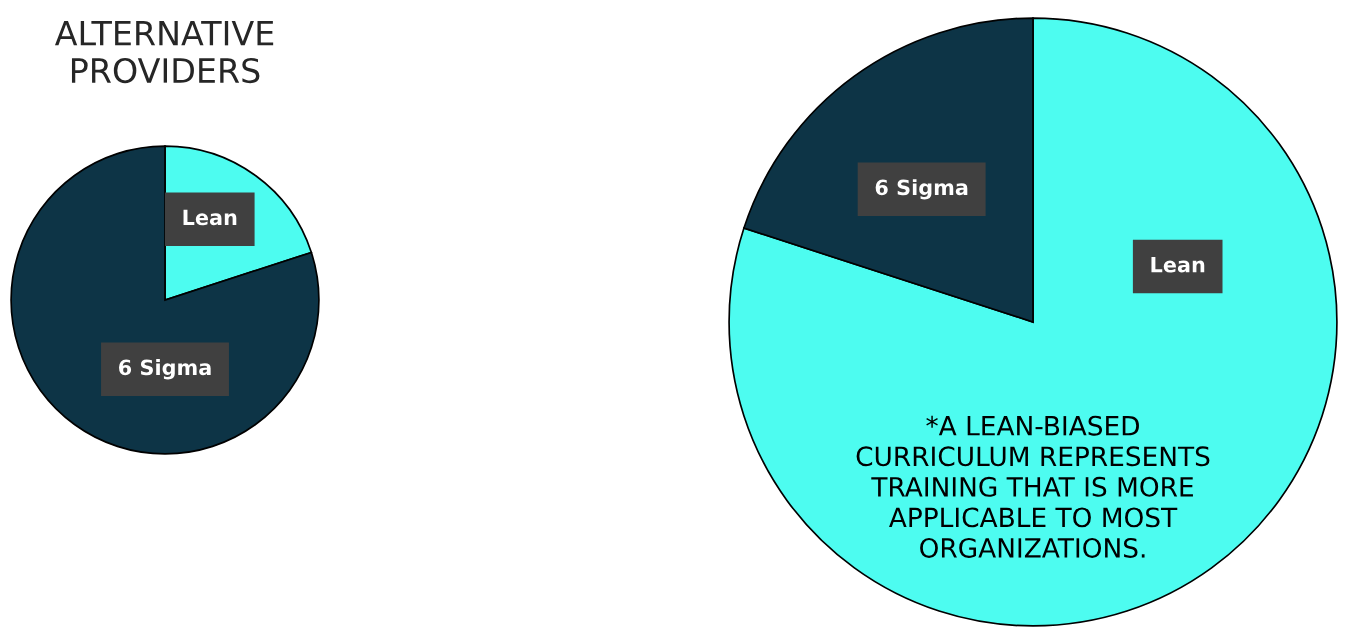 Image resolution: width=1347 pixels, height=641 pixels. Describe the element at coordinates (164, 52) in the screenshot. I see `chart-title: ALTERNATIVE PROVIDERS` at that location.